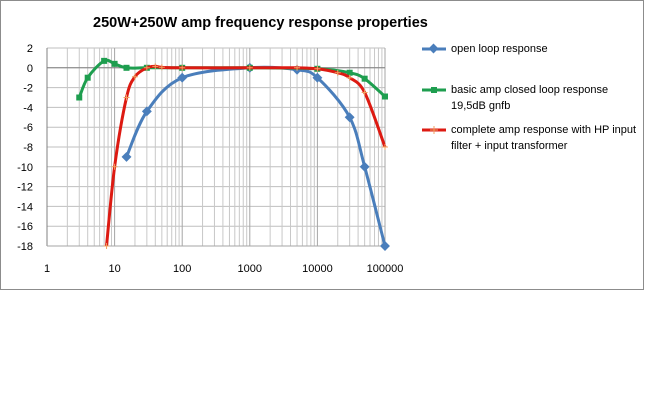 This screenshot has width=646, height=400. Describe the element at coordinates (25, 207) in the screenshot. I see `y-tick-label: -14` at that location.